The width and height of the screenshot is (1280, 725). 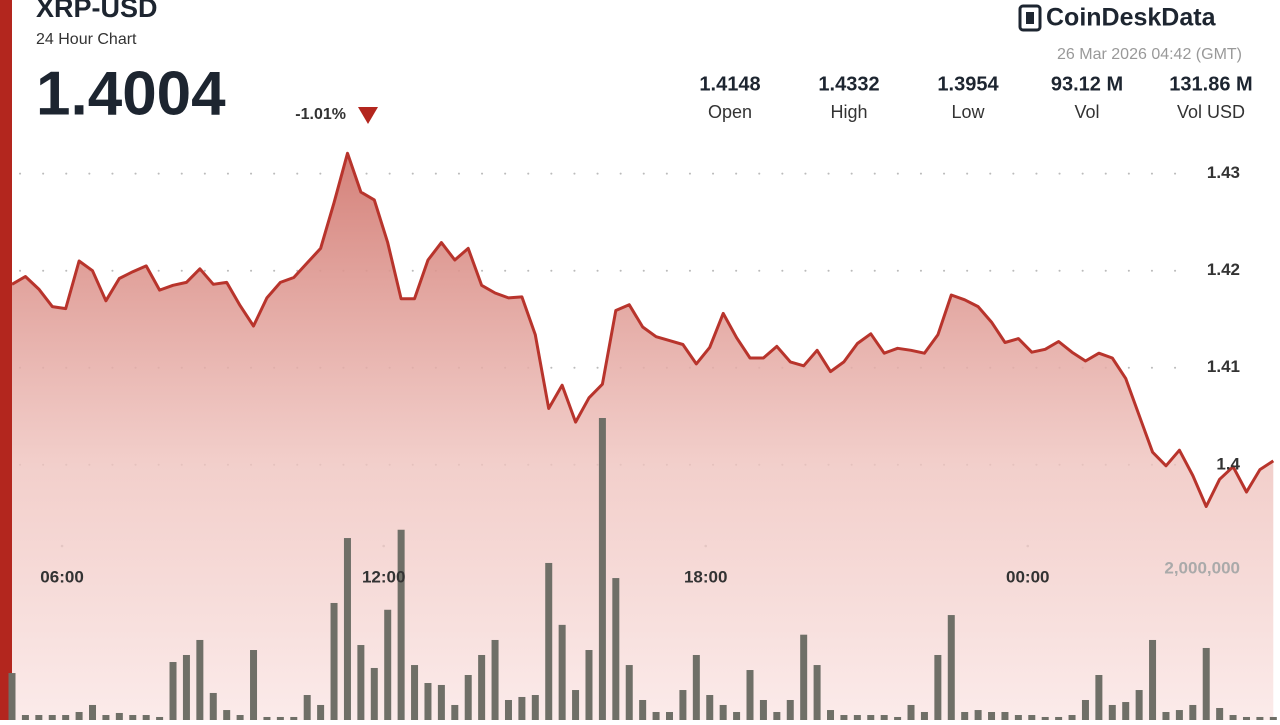 What do you see at coordinates (131, 93) in the screenshot?
I see `current-price: 1.4004` at bounding box center [131, 93].